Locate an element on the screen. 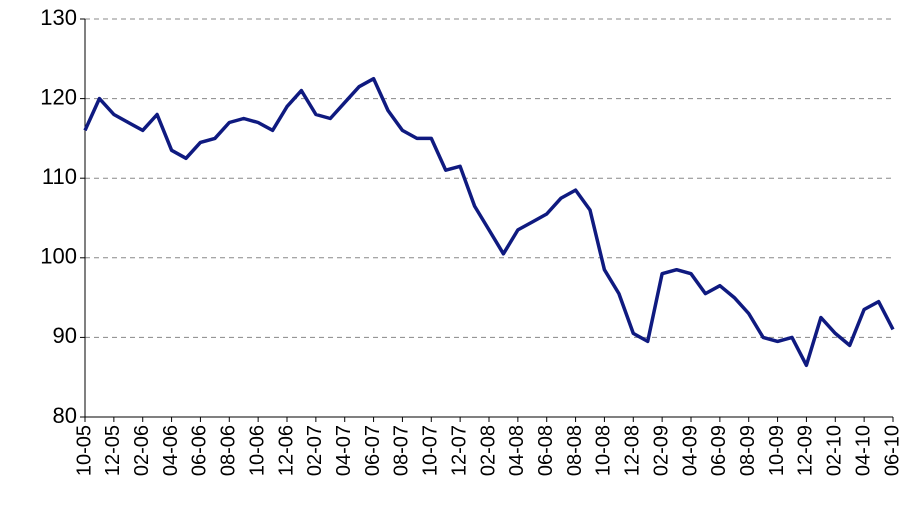  x-tick-label: 08-06 is located at coordinates (229, 450).